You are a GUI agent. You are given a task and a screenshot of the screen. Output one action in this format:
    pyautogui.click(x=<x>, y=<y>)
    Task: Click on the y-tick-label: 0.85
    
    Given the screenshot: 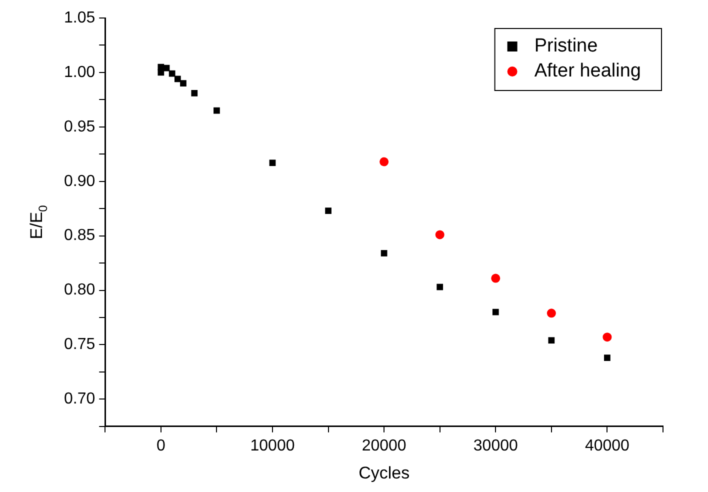 What is the action you would take?
    pyautogui.click(x=80, y=235)
    